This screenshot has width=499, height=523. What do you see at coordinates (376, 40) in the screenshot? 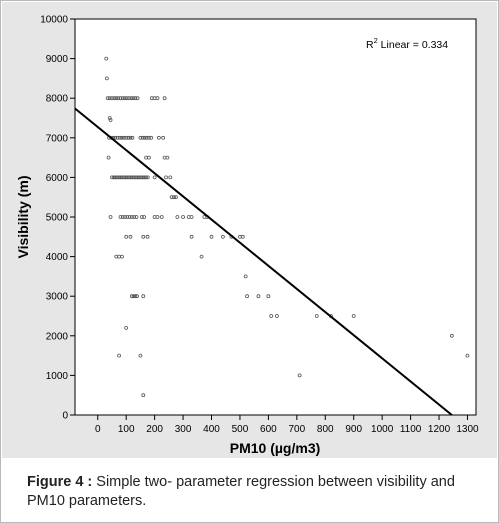
I see `r-squared-superscript: 2` at bounding box center [376, 40].